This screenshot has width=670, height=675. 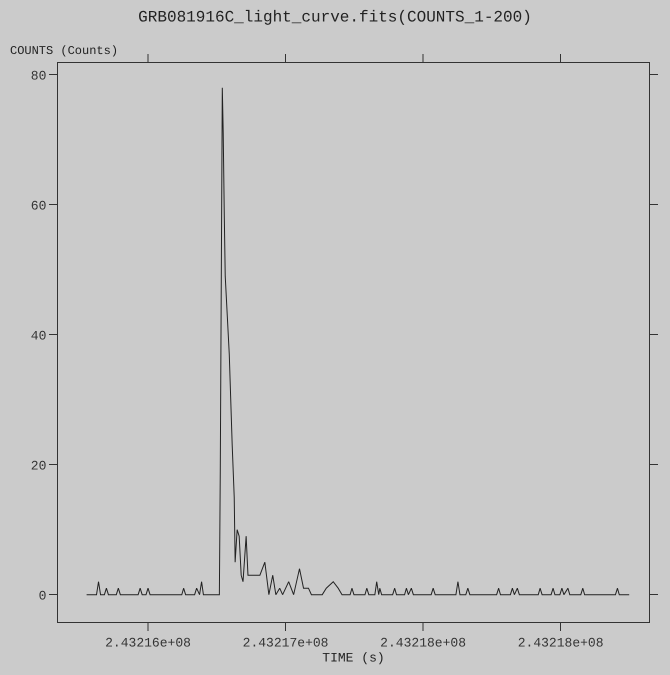 I want to click on x-axis-title: TIME (s), so click(x=353, y=658).